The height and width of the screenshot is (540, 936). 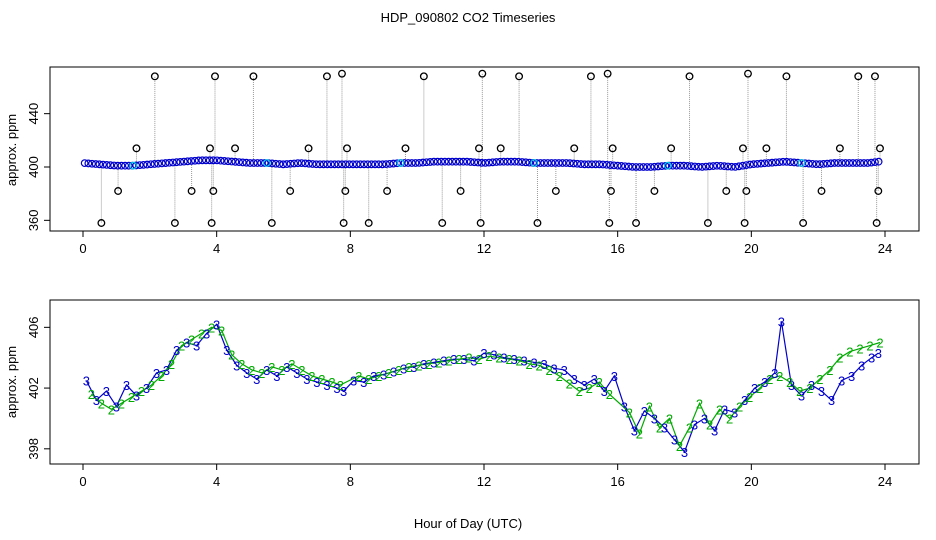 I want to click on top-y-tick-label: 440, so click(x=33, y=114).